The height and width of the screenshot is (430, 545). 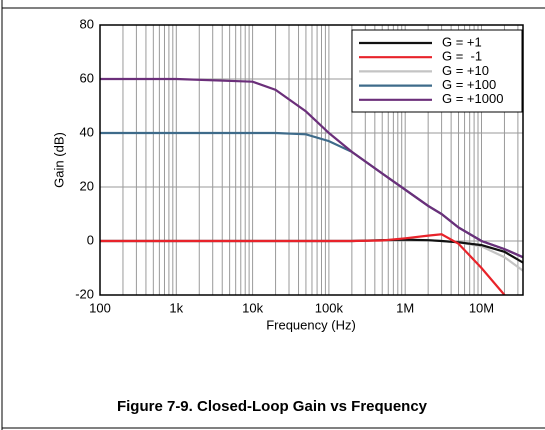 What do you see at coordinates (90, 239) in the screenshot?
I see `y-tick-label: 0` at bounding box center [90, 239].